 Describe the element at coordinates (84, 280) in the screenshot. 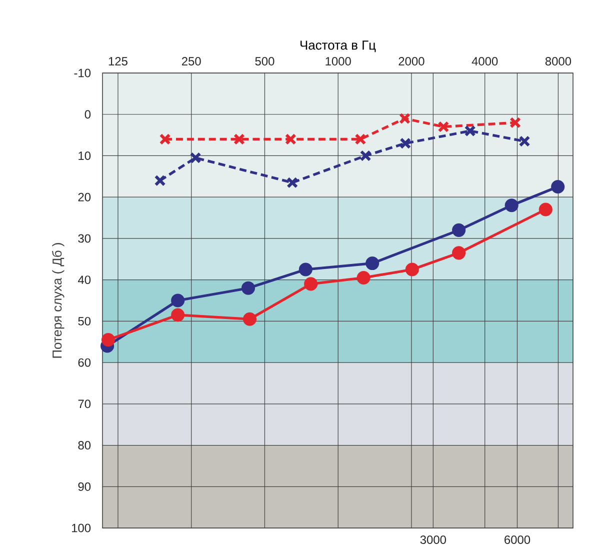

I see `y-tick-label: 40` at that location.